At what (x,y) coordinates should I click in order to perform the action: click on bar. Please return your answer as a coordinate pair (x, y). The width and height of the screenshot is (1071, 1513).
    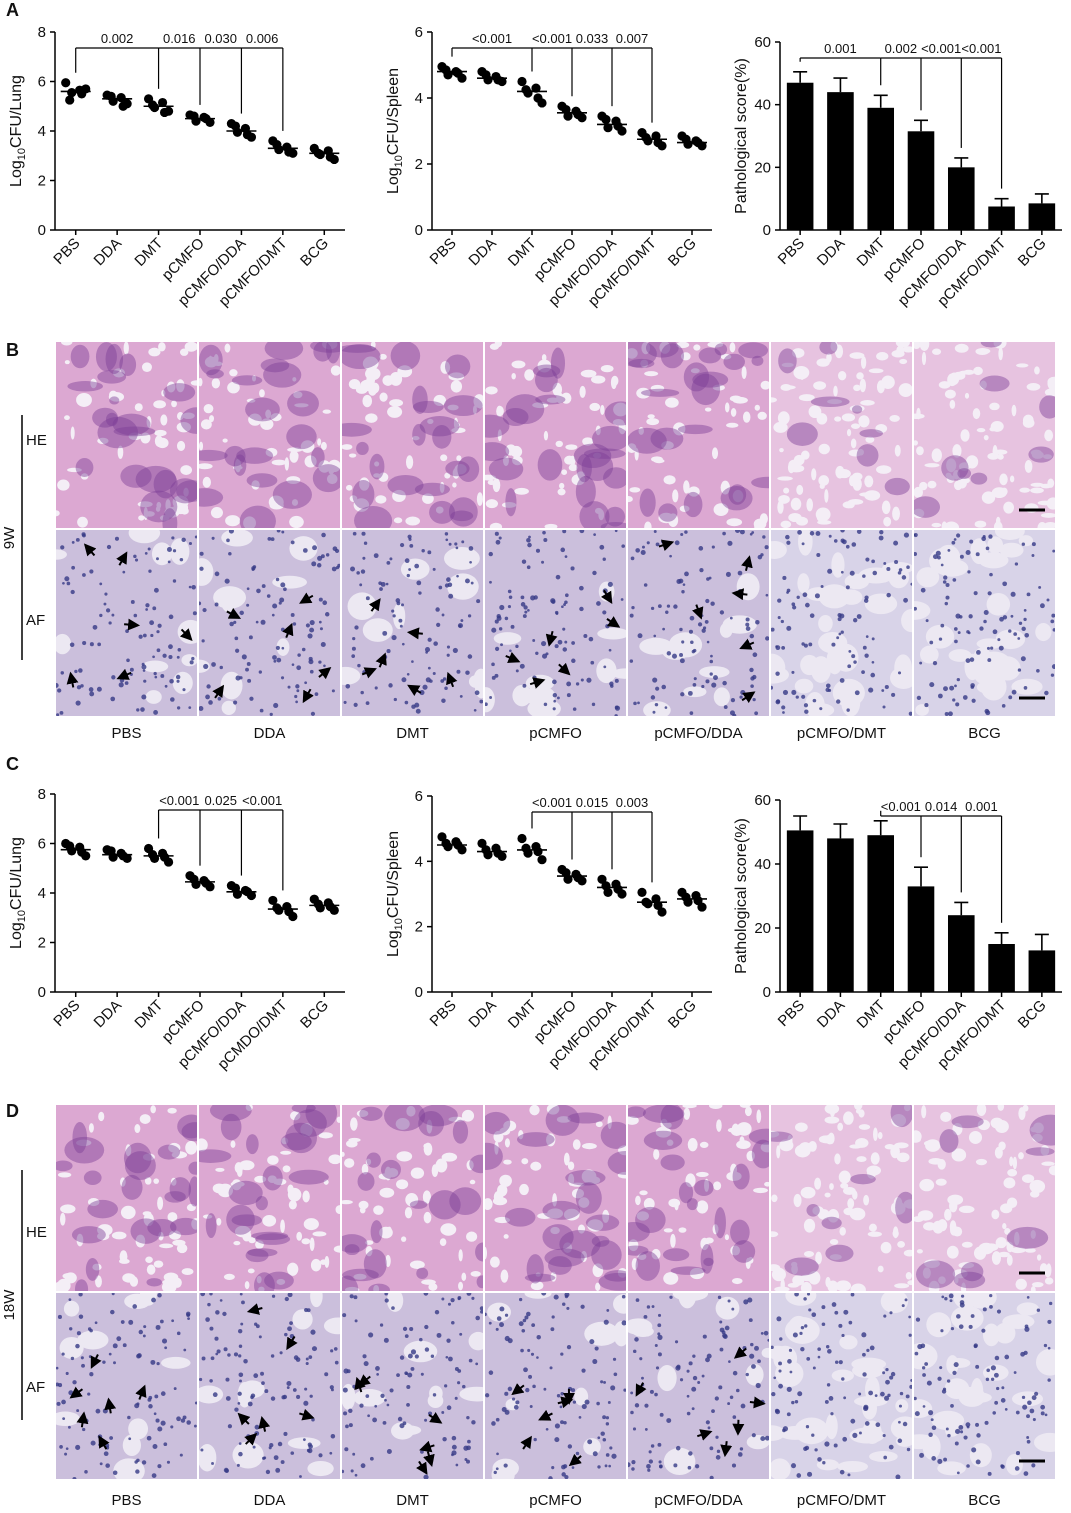
    Looking at the image, I should click on (1042, 216).